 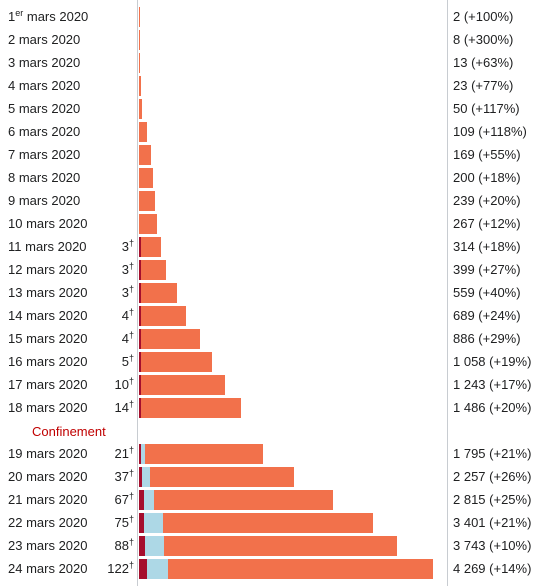 What do you see at coordinates (271, 177) in the screenshot?
I see `chart-row: 8 mars 2020 200 (+18%)` at bounding box center [271, 177].